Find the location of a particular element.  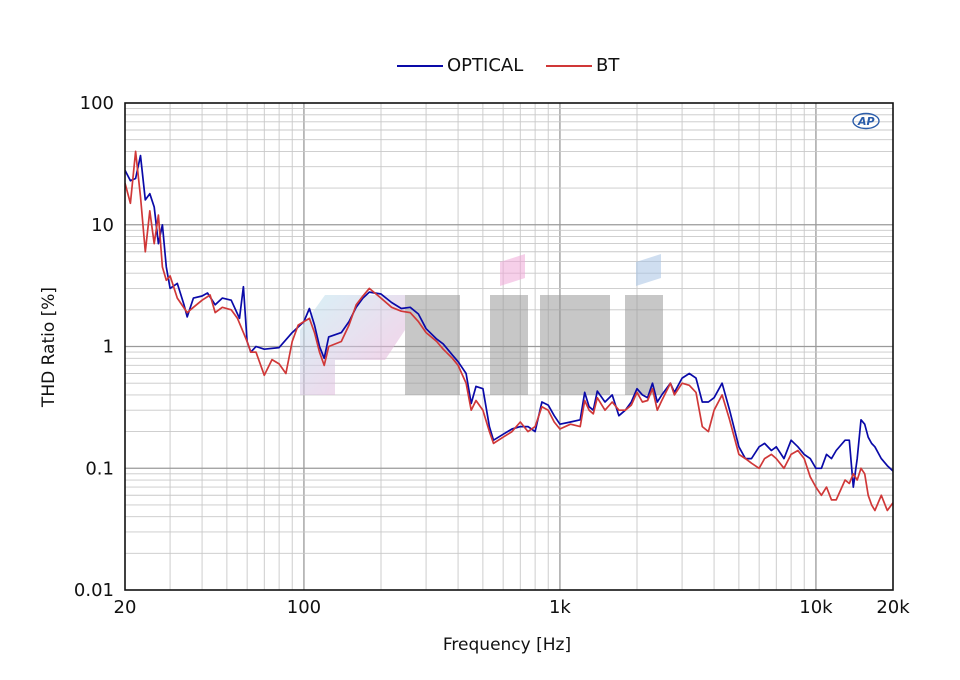

x-tick-label: 20k is located at coordinates (893, 607).